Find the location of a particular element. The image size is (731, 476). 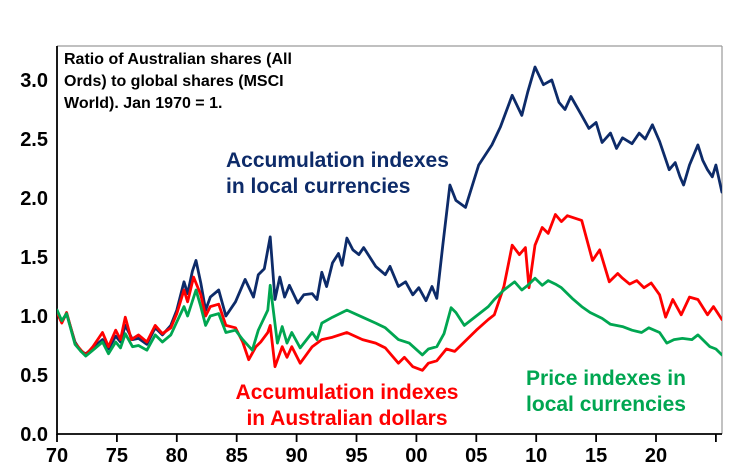

x-tick-label: 95 is located at coordinates (356, 456).